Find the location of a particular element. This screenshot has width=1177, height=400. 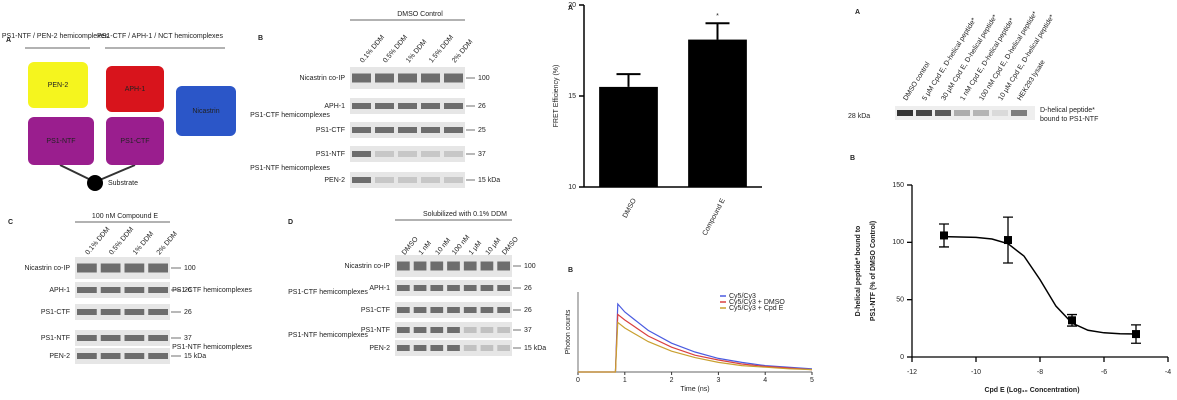

component-label: APH-1 is located at coordinates (135, 89).